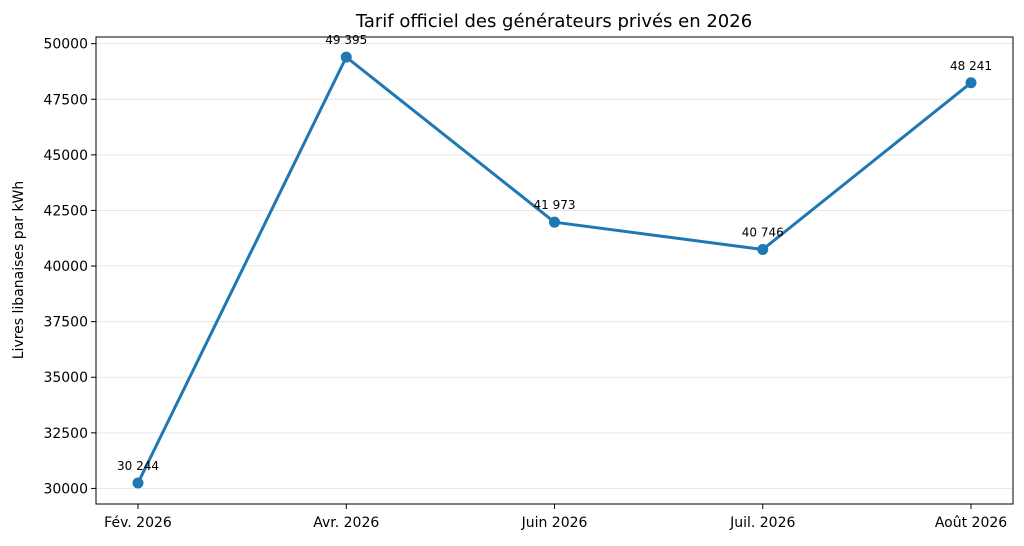 The width and height of the screenshot is (1024, 546). What do you see at coordinates (65, 489) in the screenshot?
I see `y-tick-label: 30000` at bounding box center [65, 489].